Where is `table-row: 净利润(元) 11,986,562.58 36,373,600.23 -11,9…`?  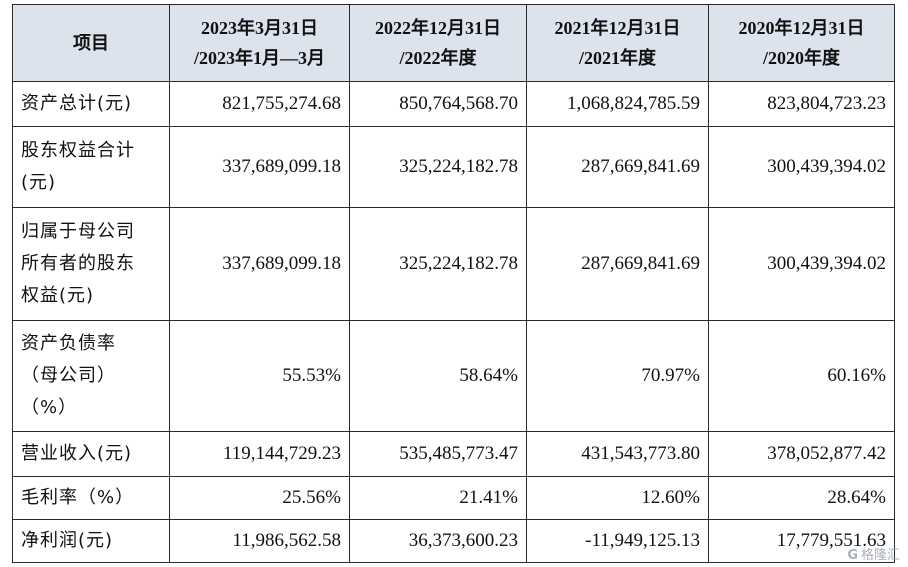
table-row: 净利润(元) 11,986,562.58 36,373,600.23 -11,9… is located at coordinates (453, 541).